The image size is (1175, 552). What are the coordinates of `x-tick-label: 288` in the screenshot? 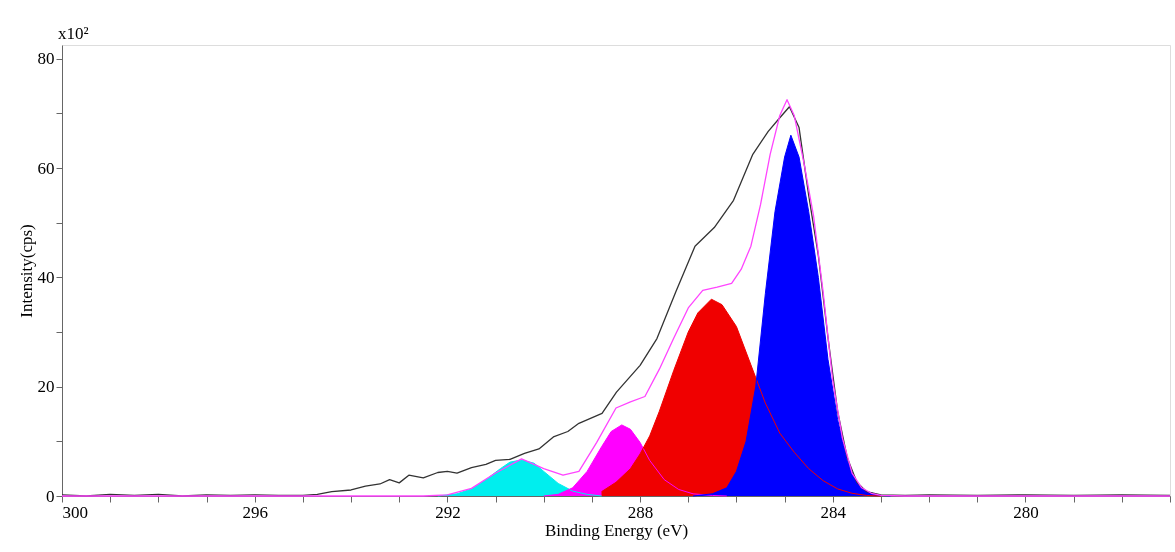 It's located at (640, 512).